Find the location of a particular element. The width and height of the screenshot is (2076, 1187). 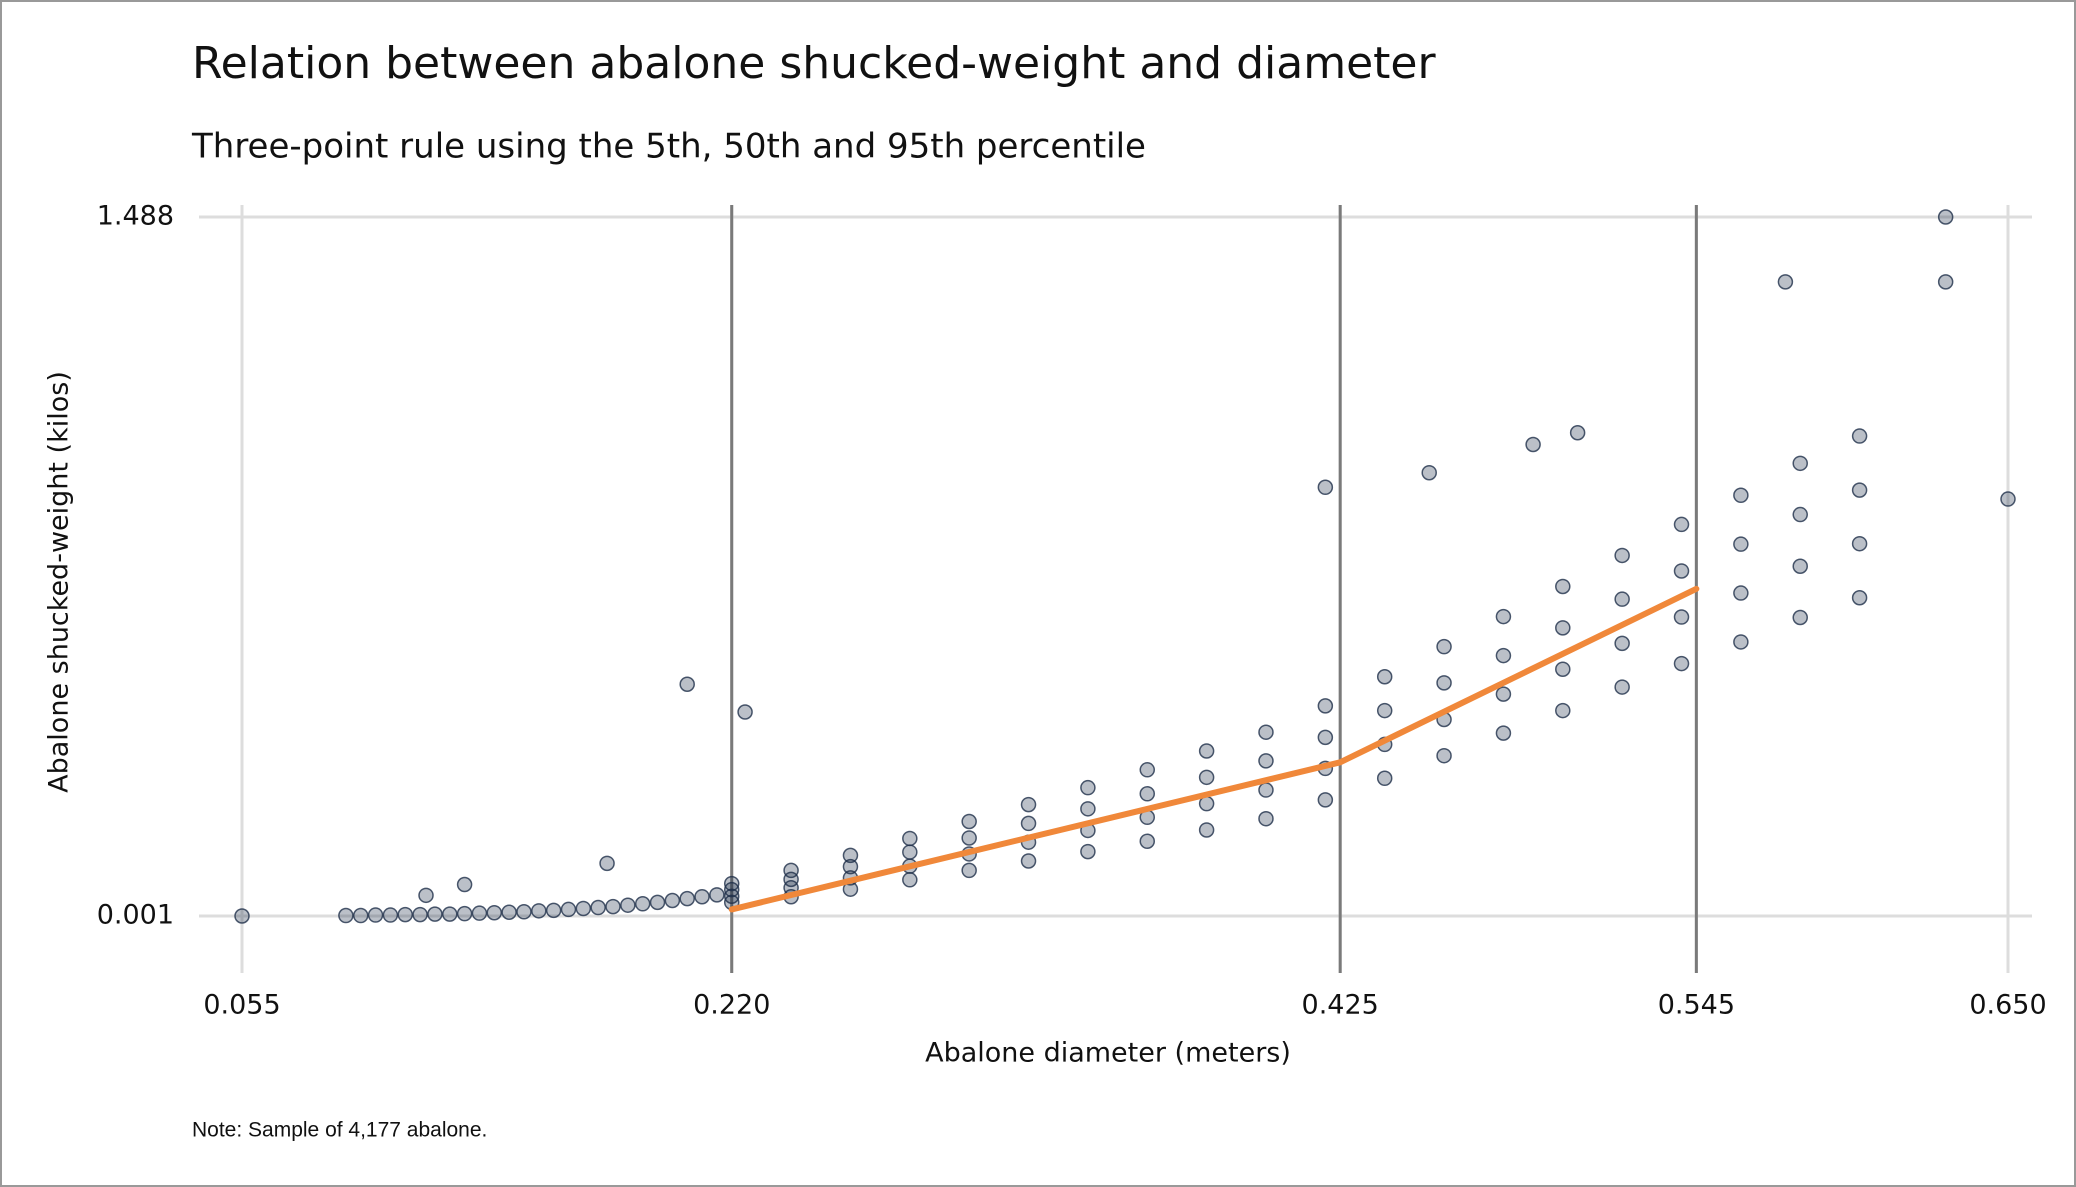

x-tick-label: 0.425 is located at coordinates (1340, 1005).